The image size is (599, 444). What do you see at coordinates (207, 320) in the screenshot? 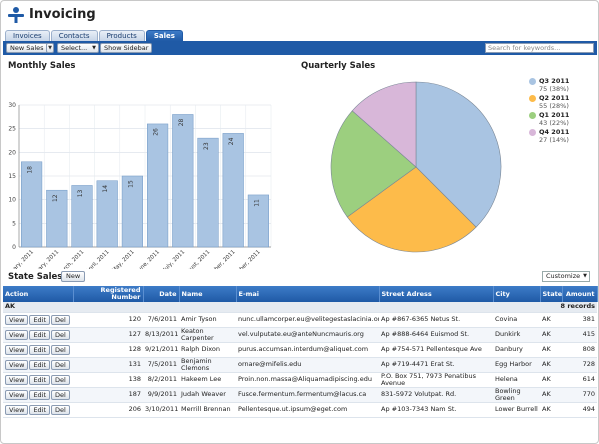
I see `cell-name: Amir Tyson` at bounding box center [207, 320].